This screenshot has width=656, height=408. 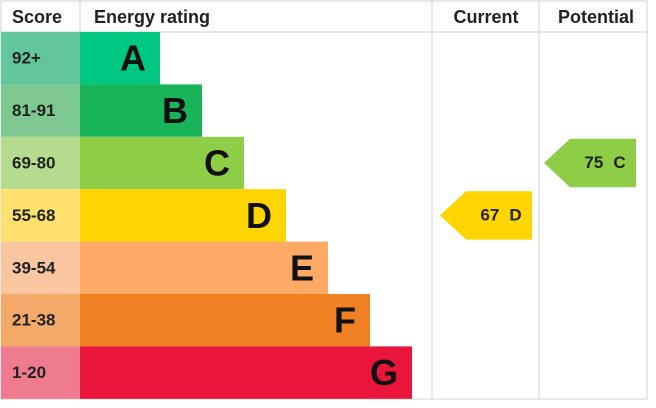 I want to click on rating-letter: E, so click(x=302, y=267).